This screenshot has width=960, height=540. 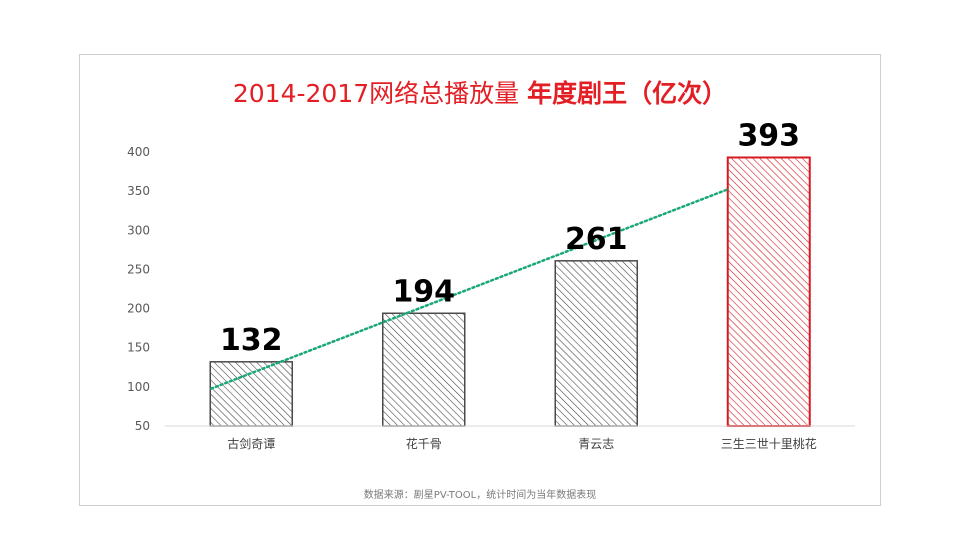 What do you see at coordinates (769, 443) in the screenshot?
I see `x-tick-label: 三生三世十里桃花` at bounding box center [769, 443].